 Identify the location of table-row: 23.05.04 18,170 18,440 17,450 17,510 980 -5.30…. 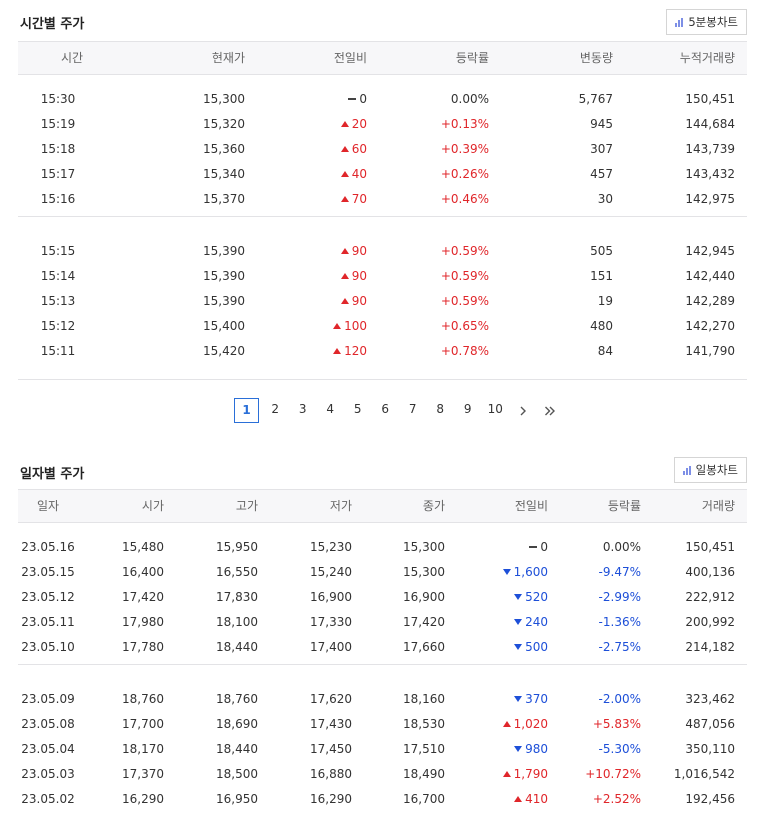
(382, 749).